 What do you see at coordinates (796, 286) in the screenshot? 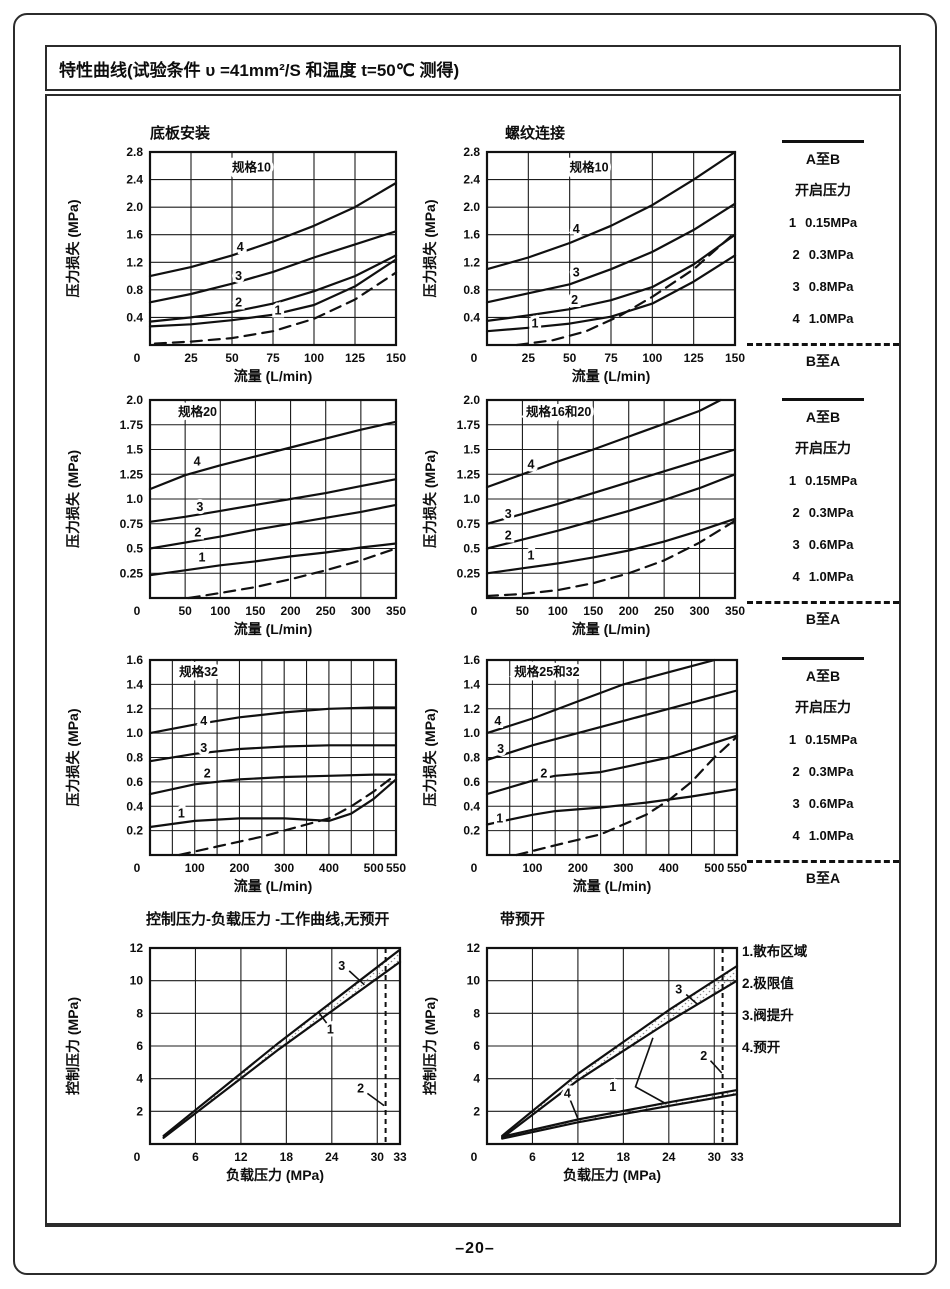
I see `curve-number: 3` at bounding box center [796, 286].